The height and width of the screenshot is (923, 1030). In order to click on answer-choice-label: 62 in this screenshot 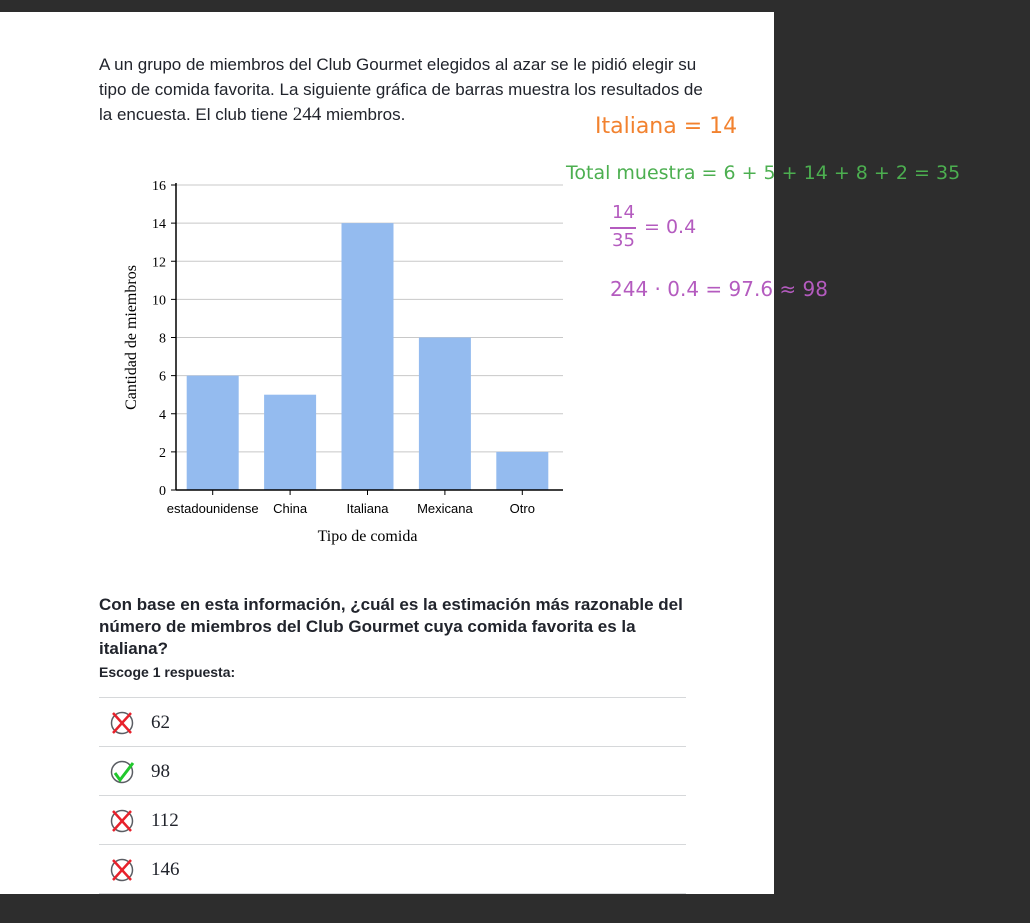, I will do `click(160, 722)`.